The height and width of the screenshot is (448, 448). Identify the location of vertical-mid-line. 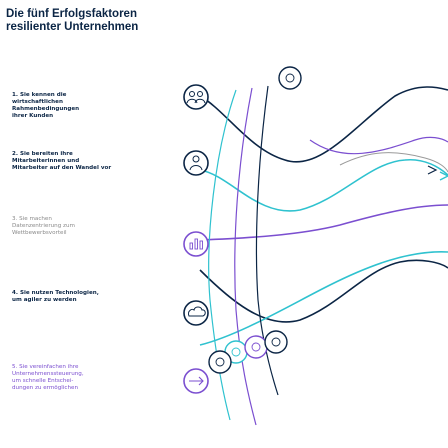
(245, 256).